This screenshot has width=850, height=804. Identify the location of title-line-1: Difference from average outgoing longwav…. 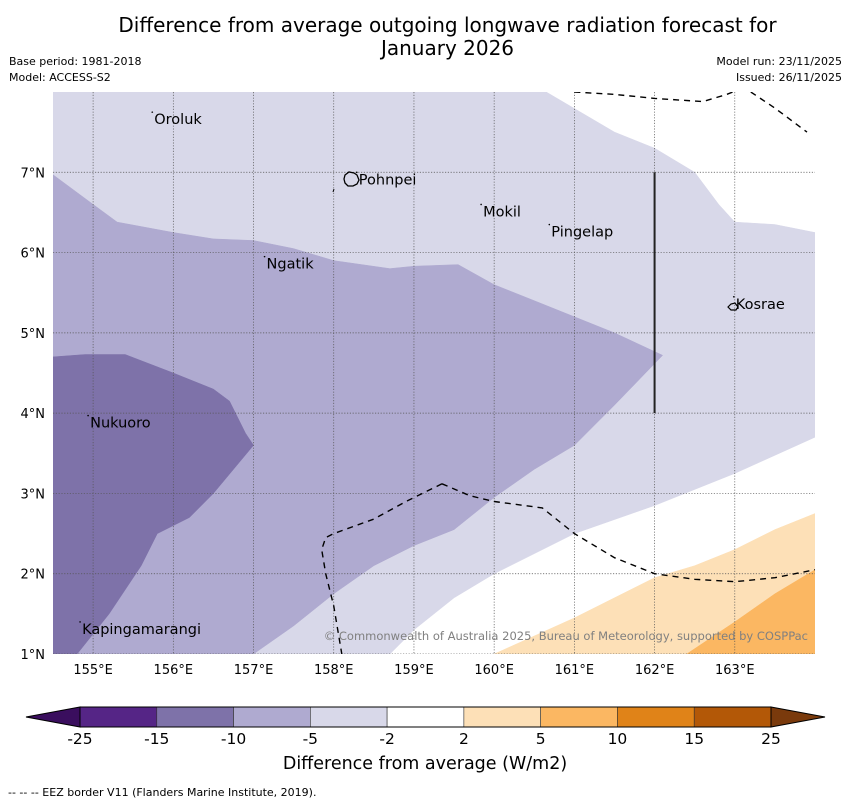
(447, 25).